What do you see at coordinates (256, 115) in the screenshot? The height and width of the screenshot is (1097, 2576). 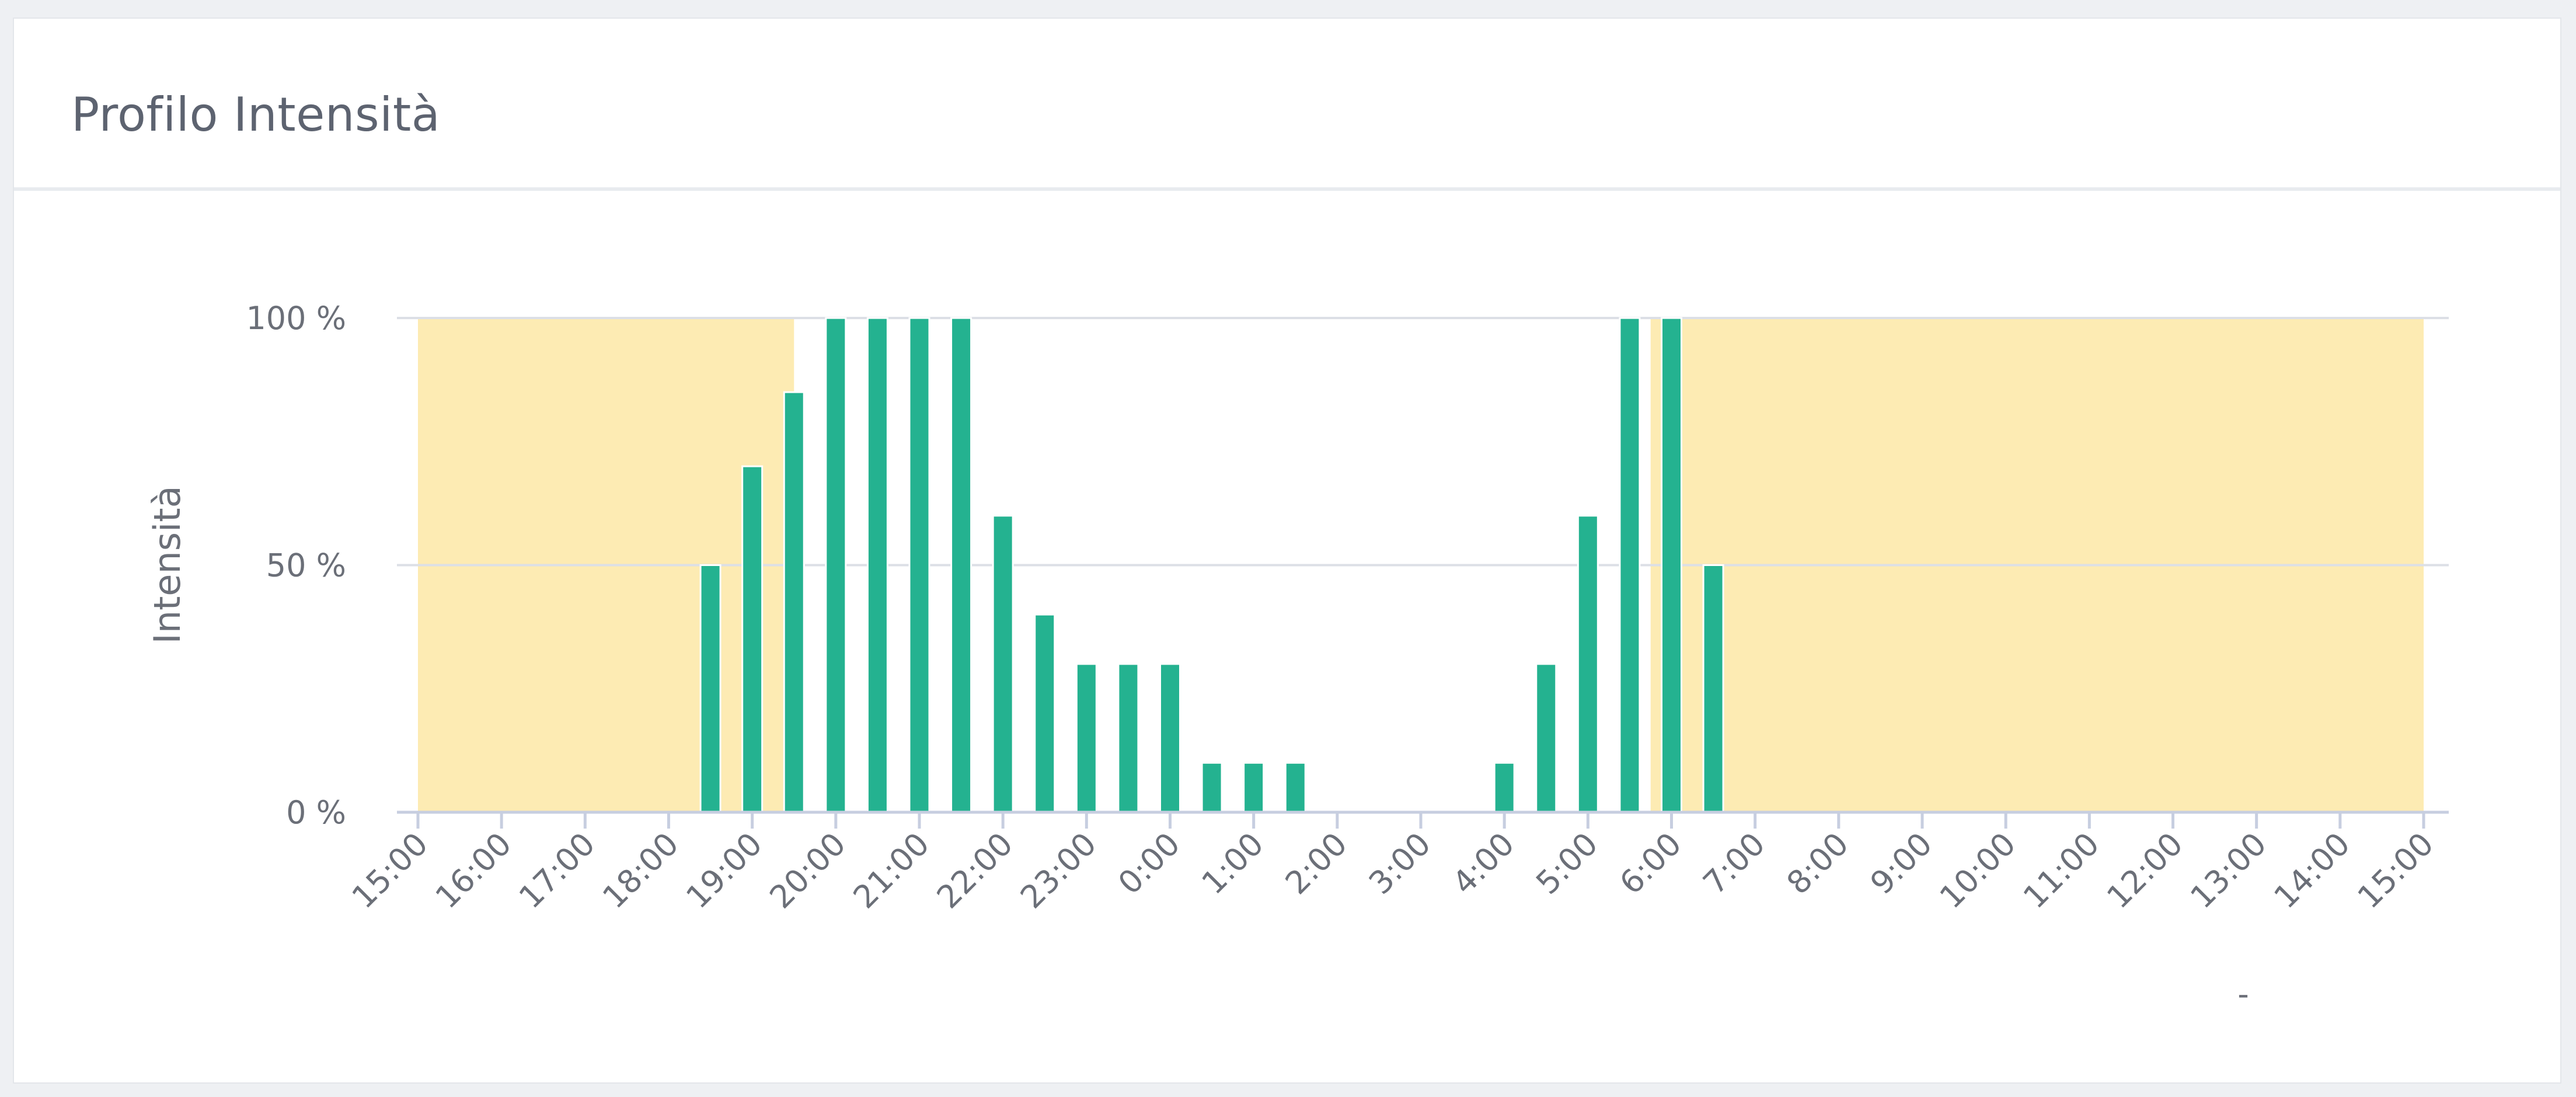 I see `card-title: Profilo Intensità` at bounding box center [256, 115].